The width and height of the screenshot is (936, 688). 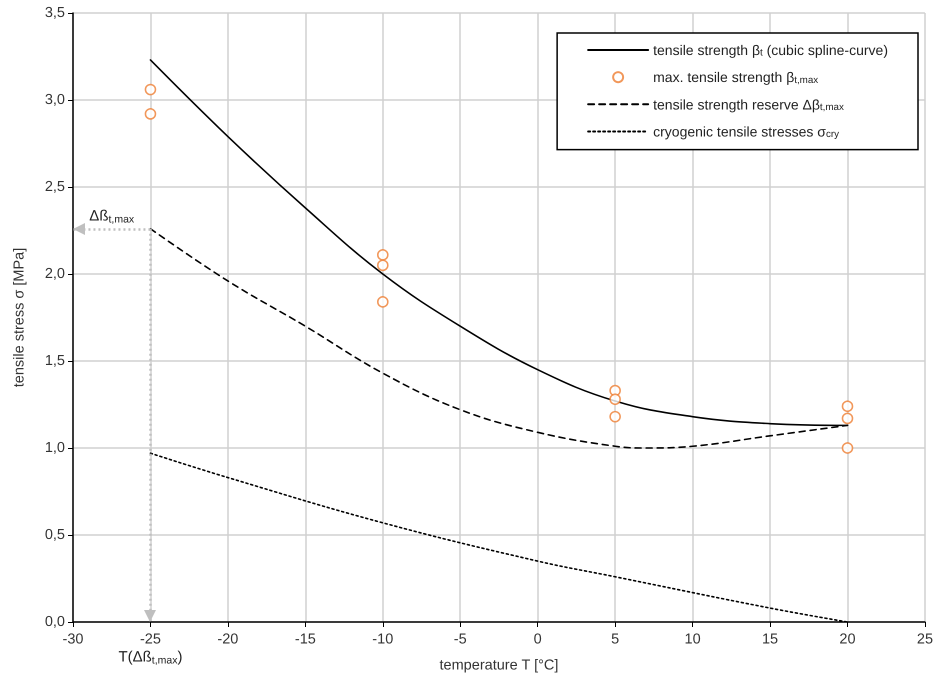 What do you see at coordinates (73, 640) in the screenshot?
I see `x-tick-label: -30` at bounding box center [73, 640].